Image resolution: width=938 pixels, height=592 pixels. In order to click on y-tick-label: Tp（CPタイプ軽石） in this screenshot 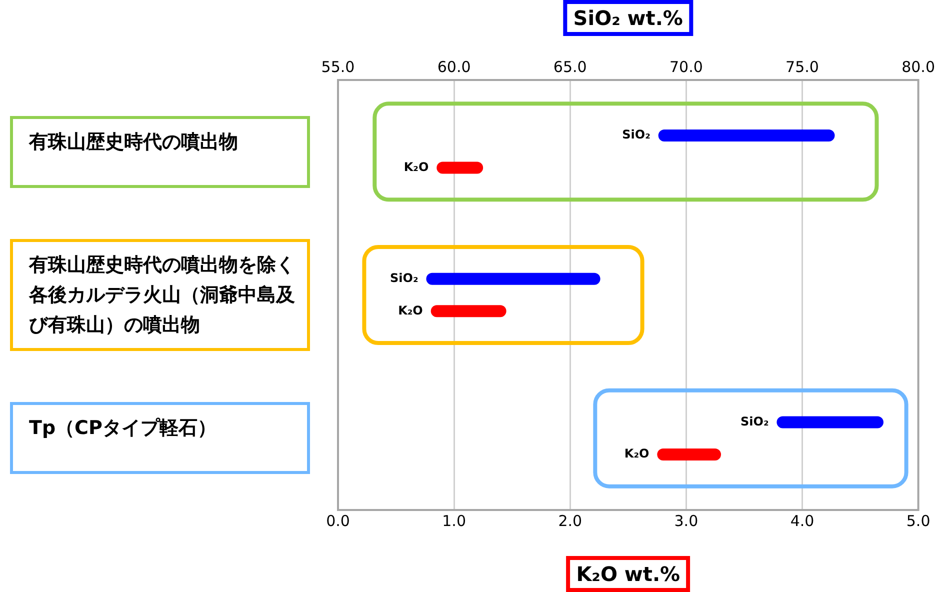, I will do `click(160, 438)`.